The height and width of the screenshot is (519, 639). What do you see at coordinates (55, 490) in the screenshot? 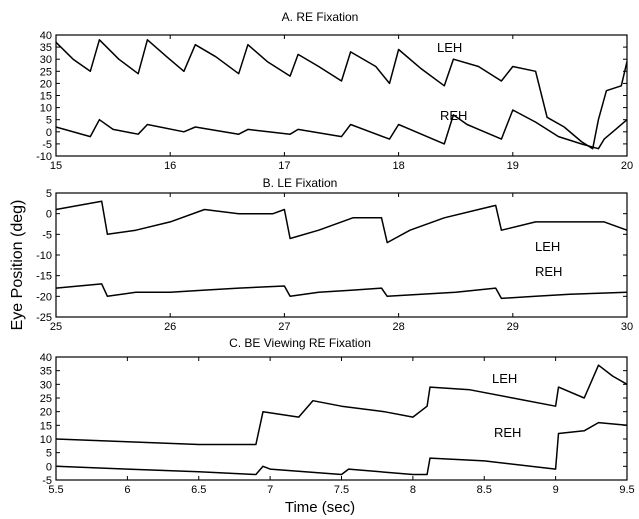
I see `panel-c-x-tick-label: 5.5` at bounding box center [55, 490].